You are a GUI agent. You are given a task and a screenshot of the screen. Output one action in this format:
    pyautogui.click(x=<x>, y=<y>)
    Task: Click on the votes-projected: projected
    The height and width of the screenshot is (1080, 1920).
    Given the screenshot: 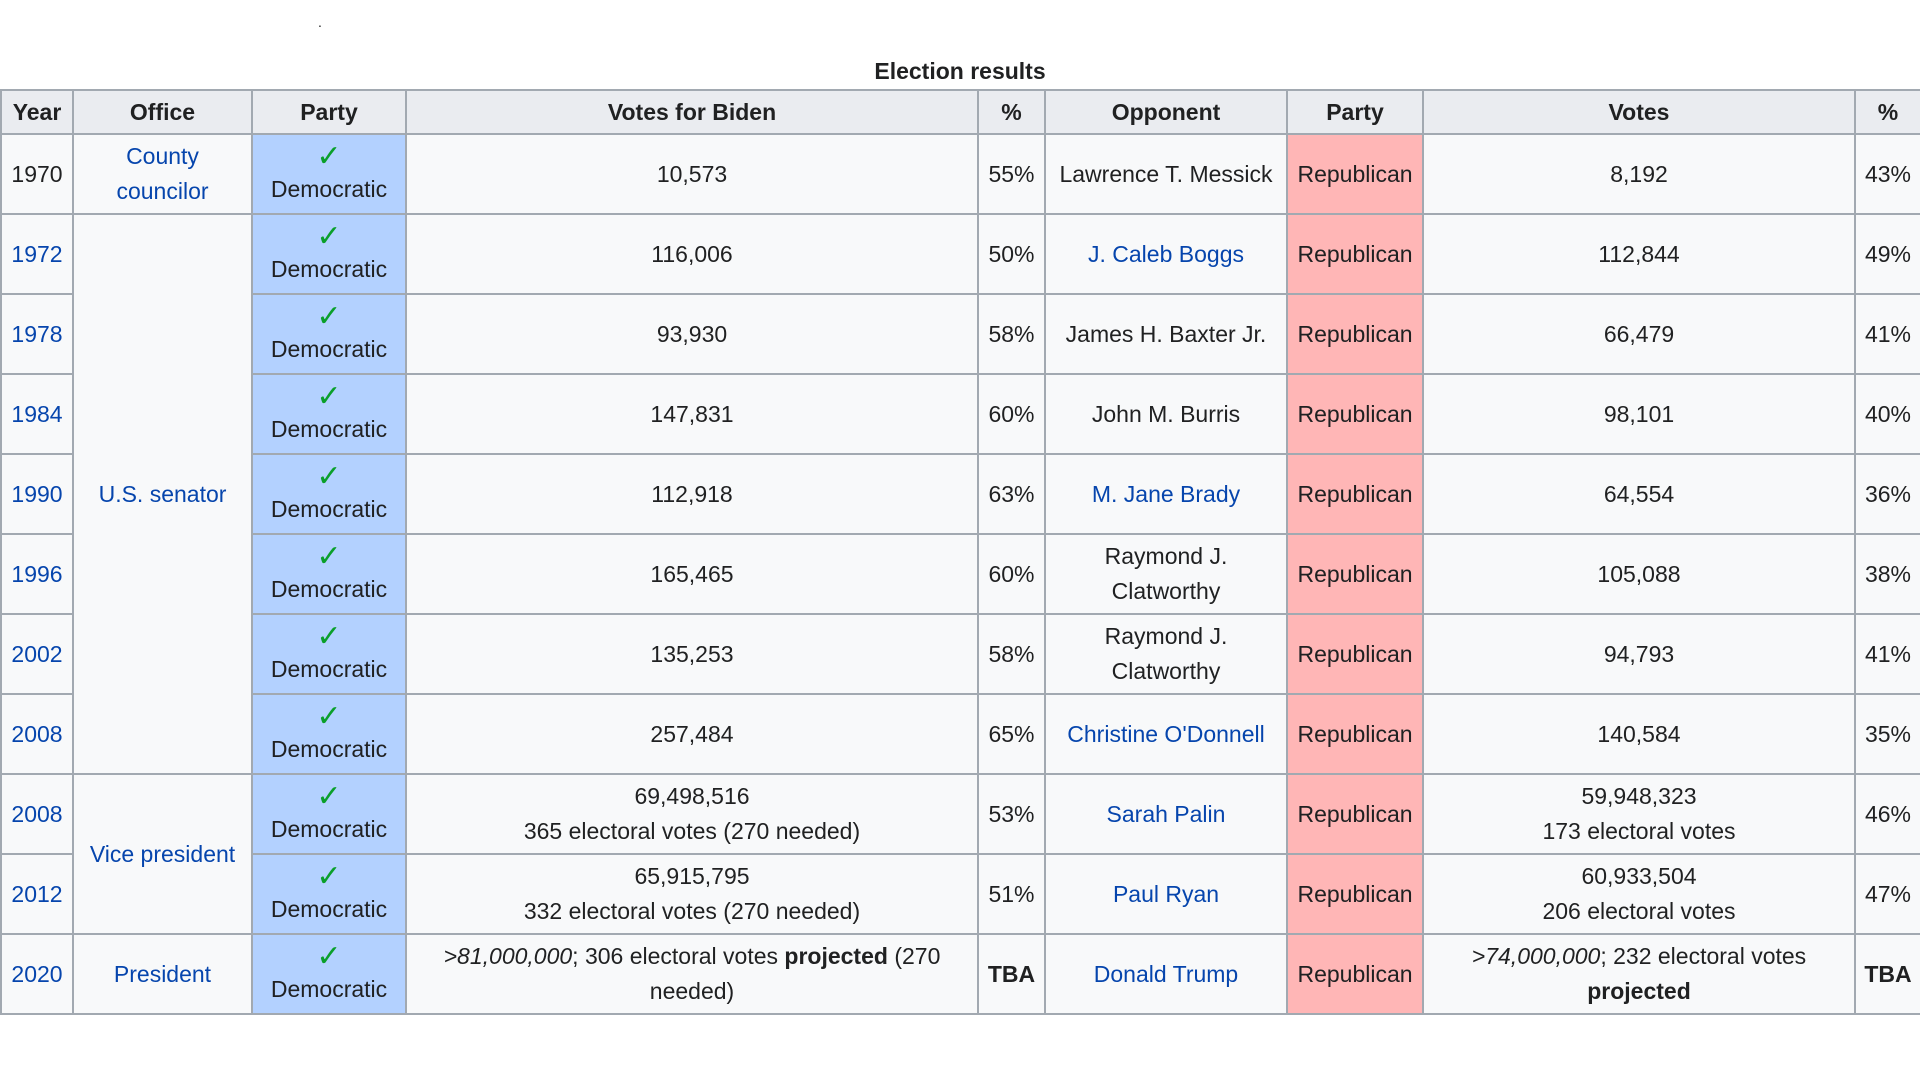 What is the action you would take?
    pyautogui.click(x=836, y=956)
    